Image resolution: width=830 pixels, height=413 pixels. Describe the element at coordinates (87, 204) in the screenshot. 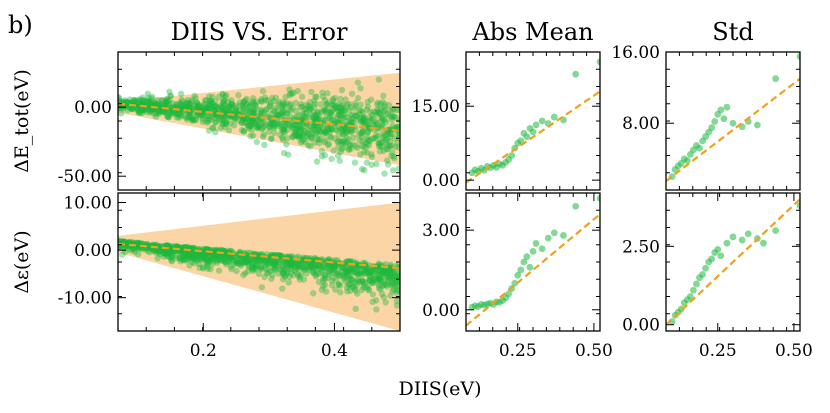

I see `y-tick-label: 10.00` at that location.